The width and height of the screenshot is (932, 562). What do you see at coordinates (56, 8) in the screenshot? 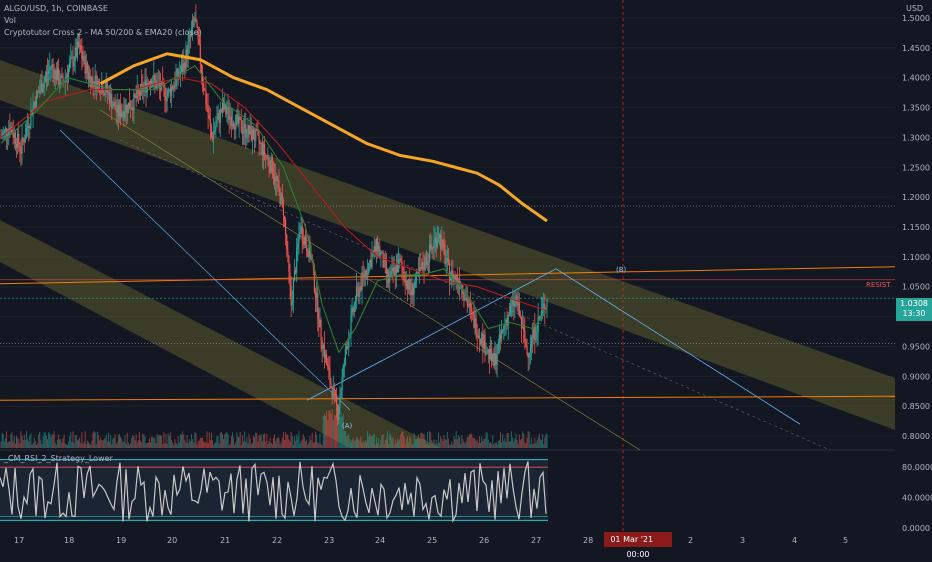
I see `symbol-title: ALGO/USD, 1h, COINBASE` at bounding box center [56, 8].